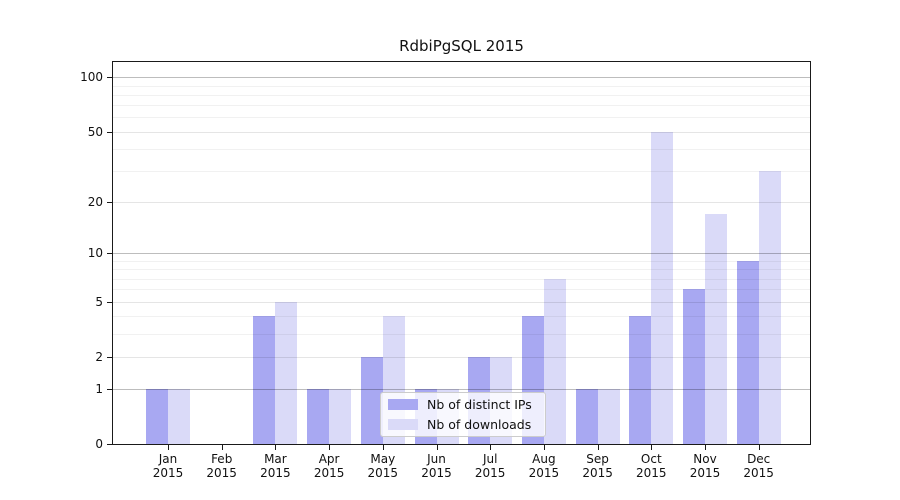 This screenshot has width=900, height=500. I want to click on y-tick-label: 0, so click(99, 444).